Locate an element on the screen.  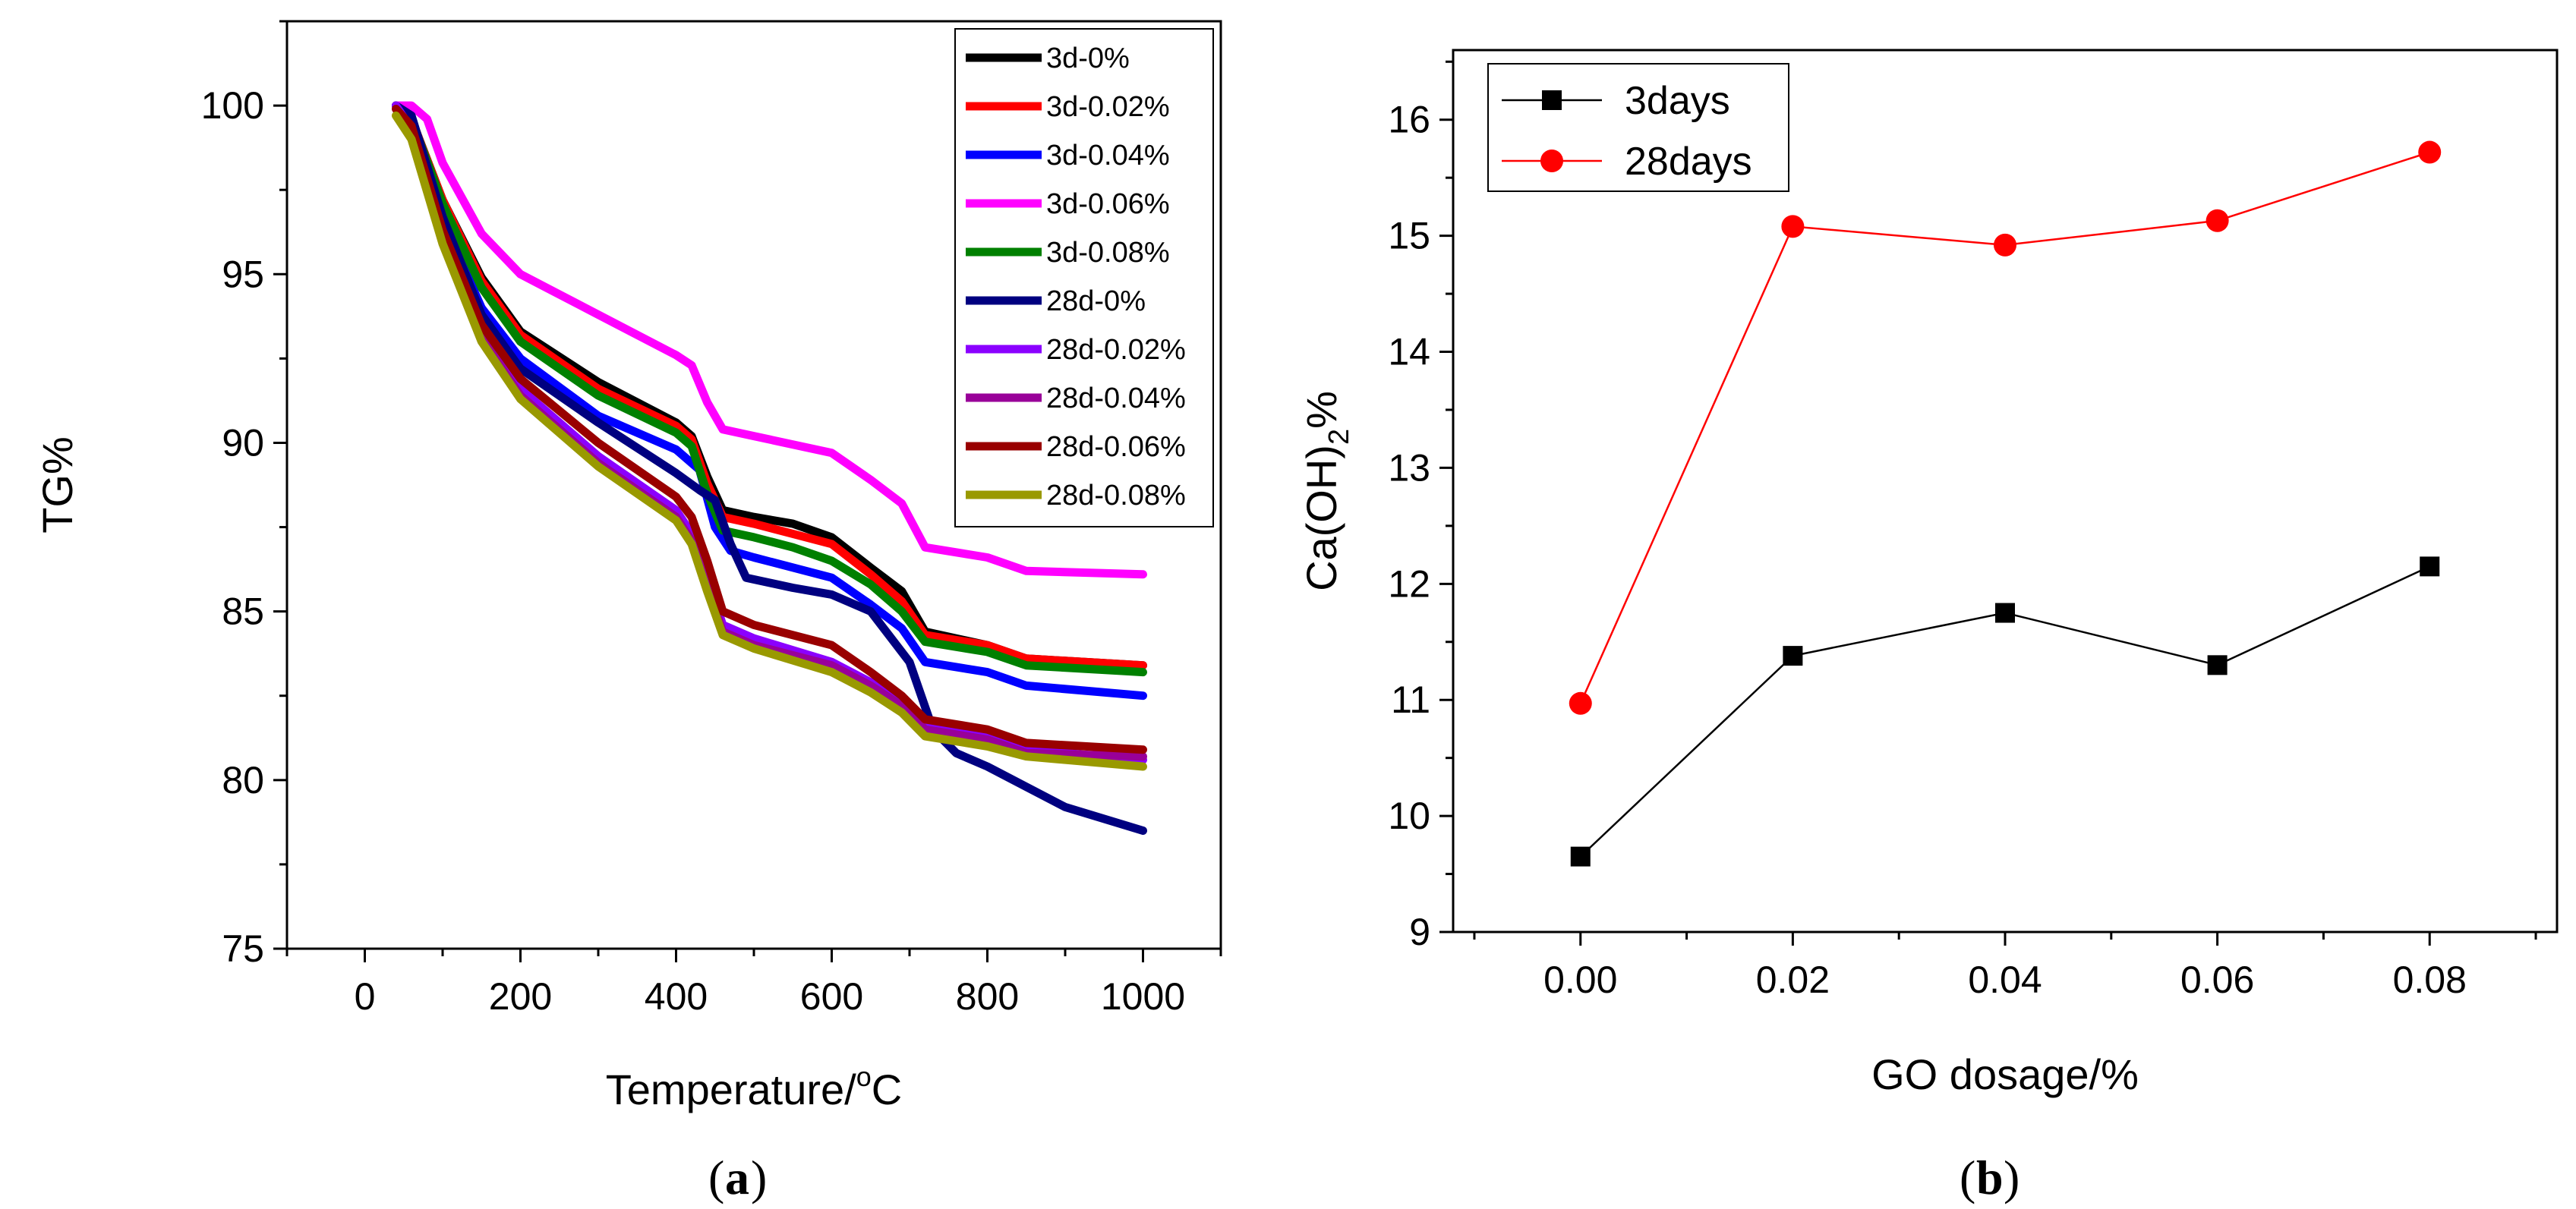
x-tick-label-a: 400 is located at coordinates (676, 997).